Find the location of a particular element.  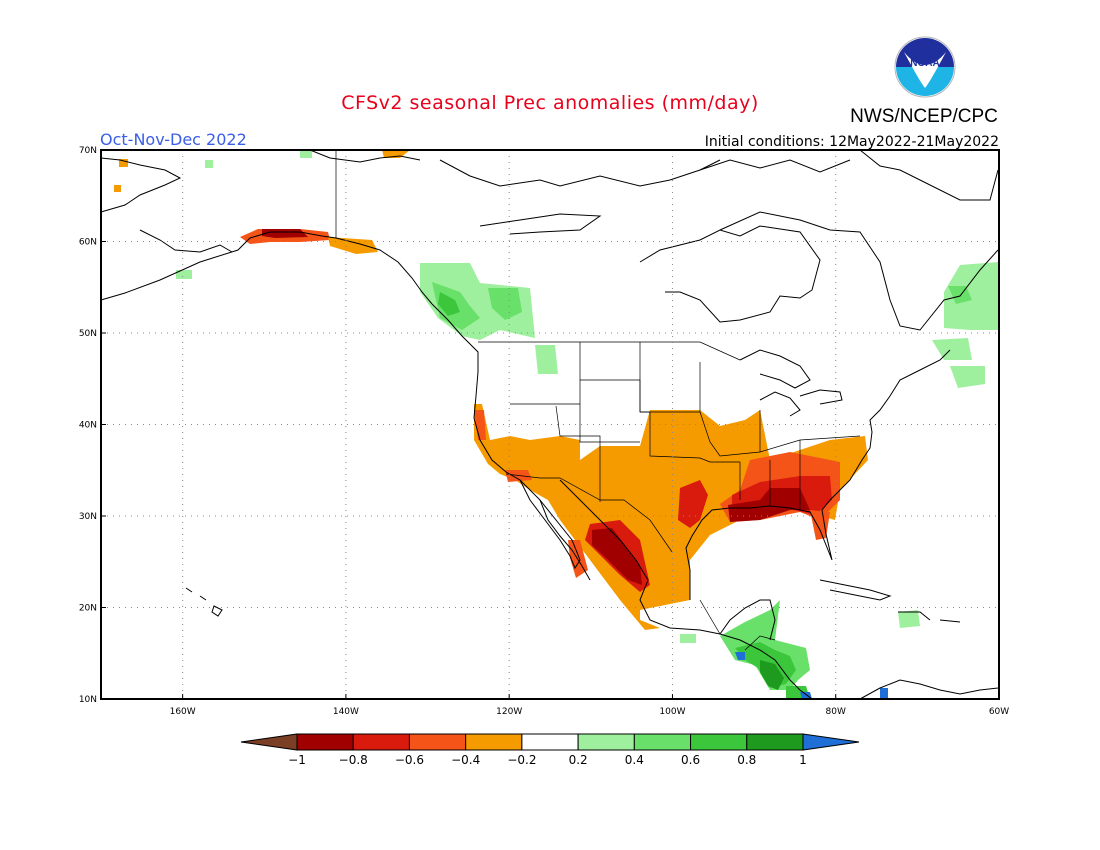

colorbar: −1 −0.8 −0.6 −0.4 −0.2 0.2 0.4 0.6 0.8 1 is located at coordinates (550, 750).